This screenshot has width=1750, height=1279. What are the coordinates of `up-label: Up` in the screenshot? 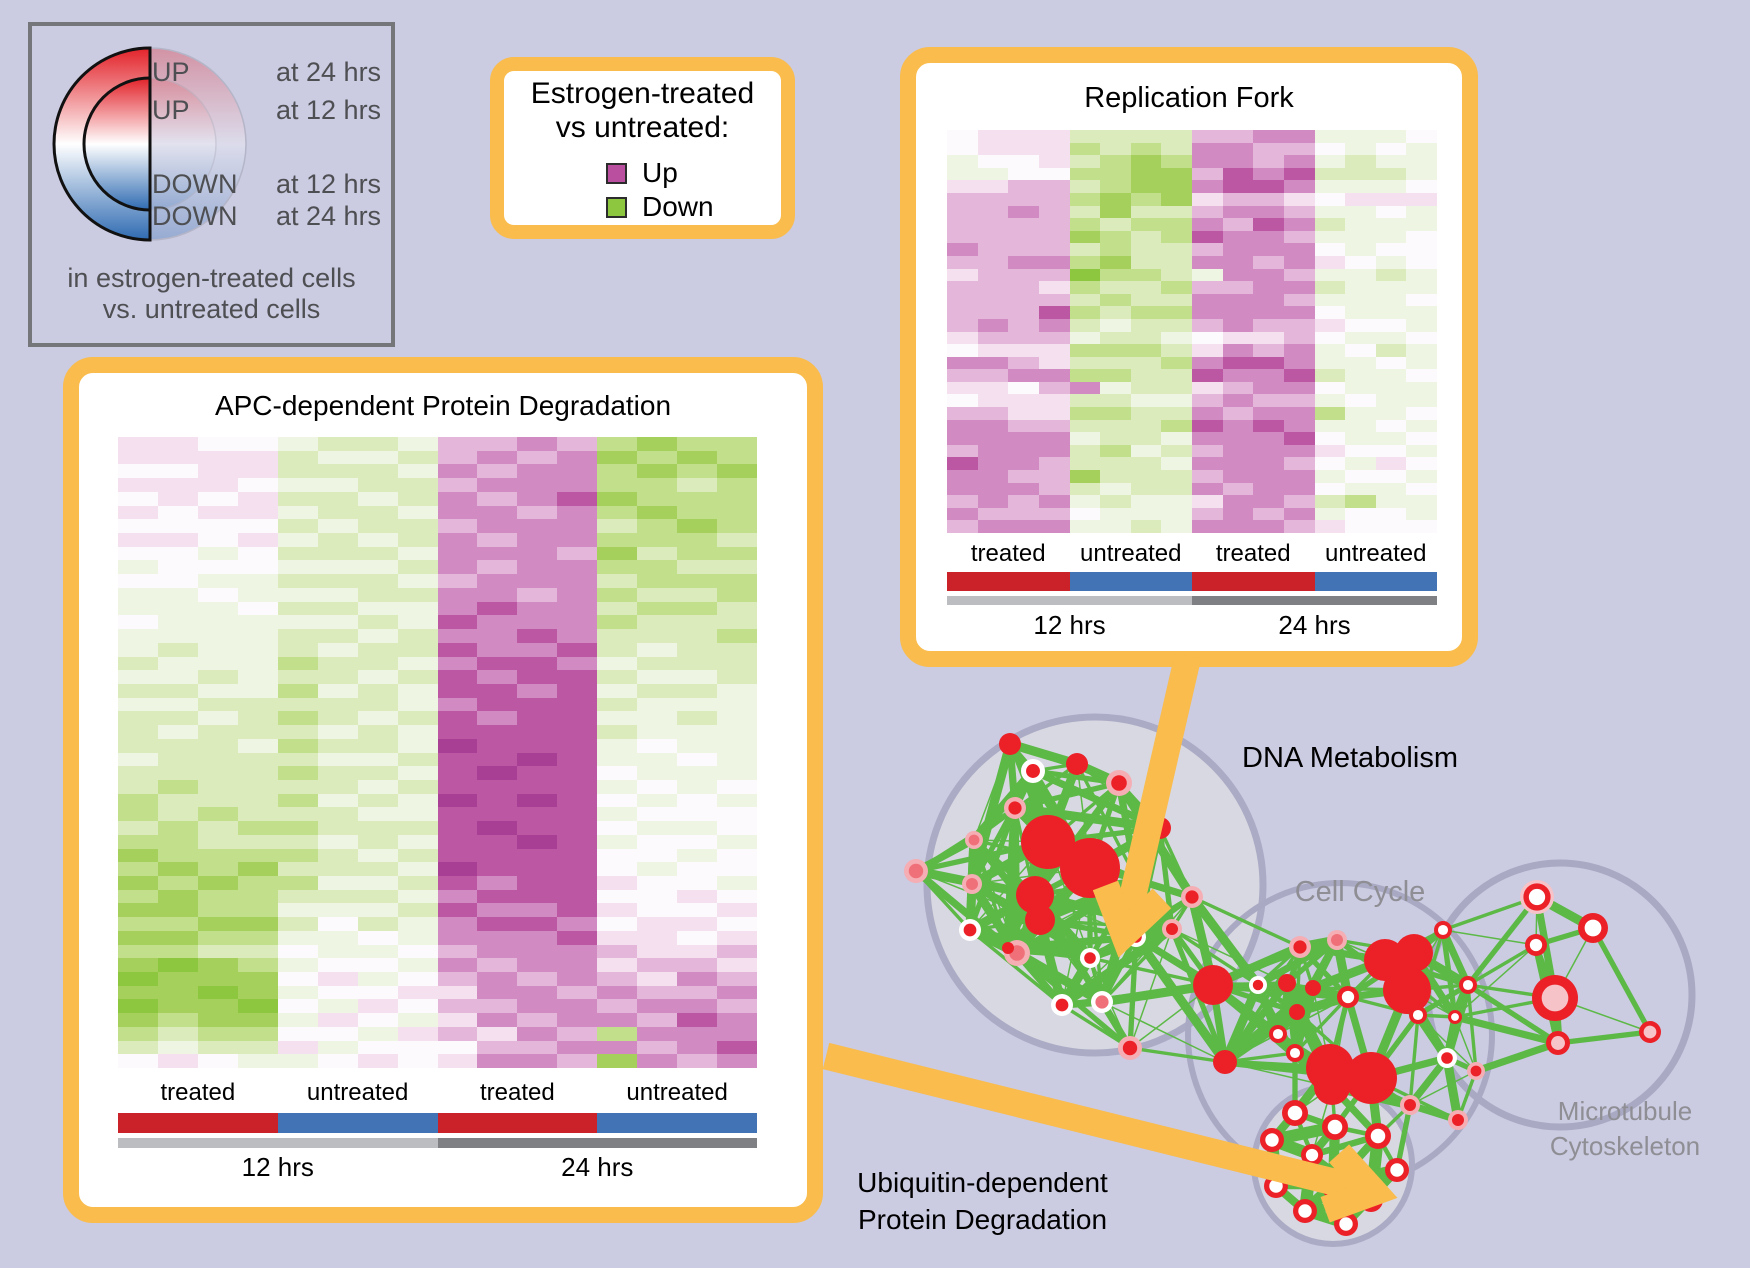 It's located at (660, 172).